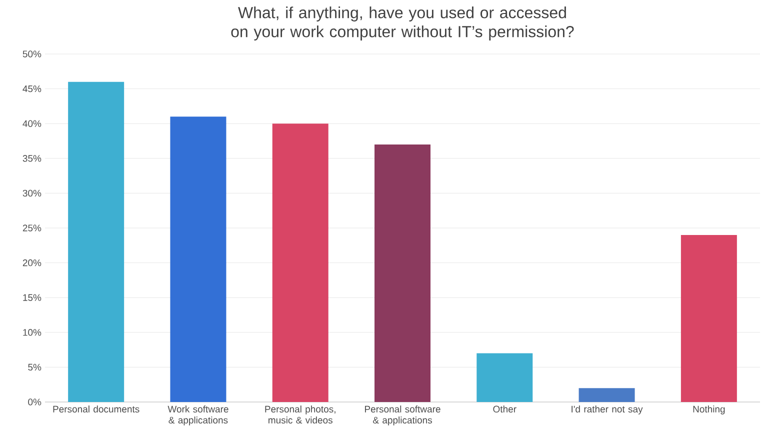 Image resolution: width=768 pixels, height=439 pixels. Describe the element at coordinates (300, 415) in the screenshot. I see `x-tick-label: Personal photos, music & videos` at that location.